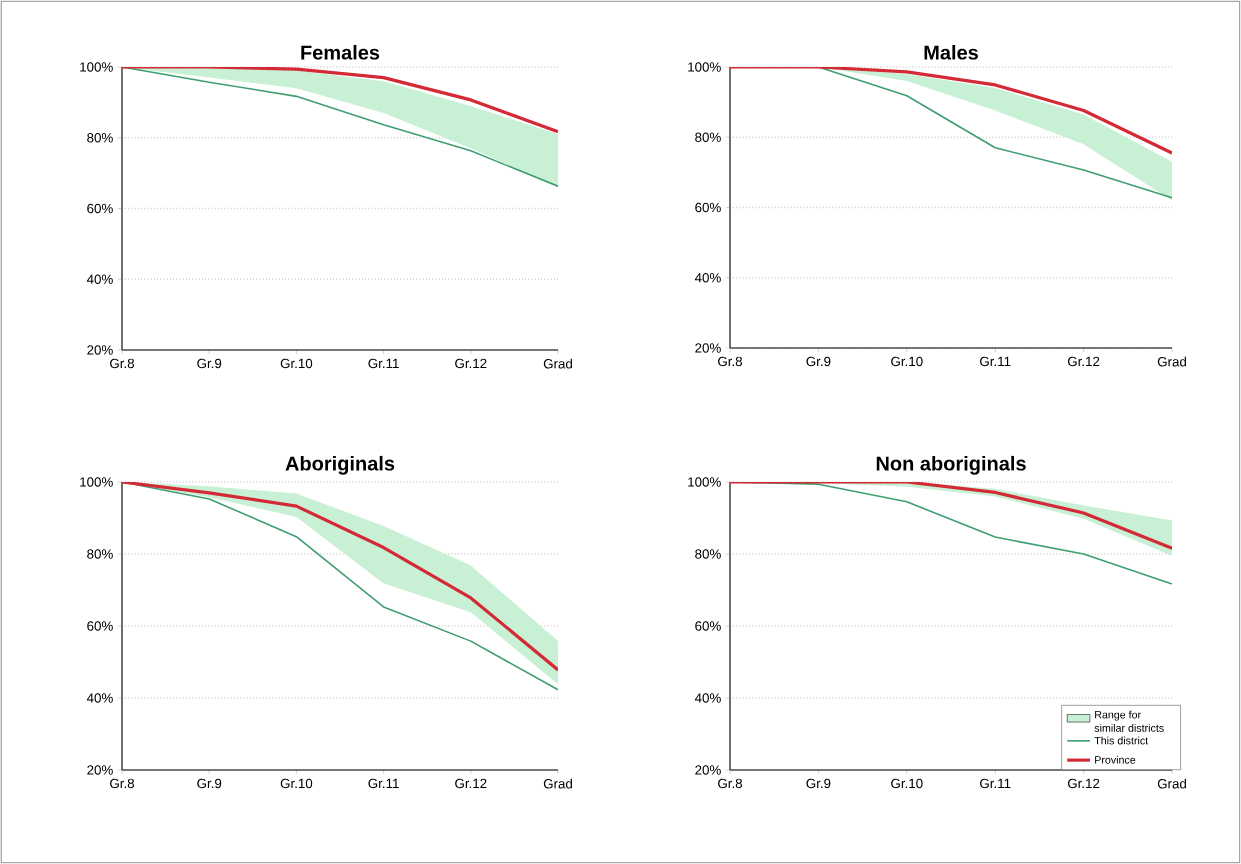  Describe the element at coordinates (340, 52) in the screenshot. I see `chart-title: Females` at that location.